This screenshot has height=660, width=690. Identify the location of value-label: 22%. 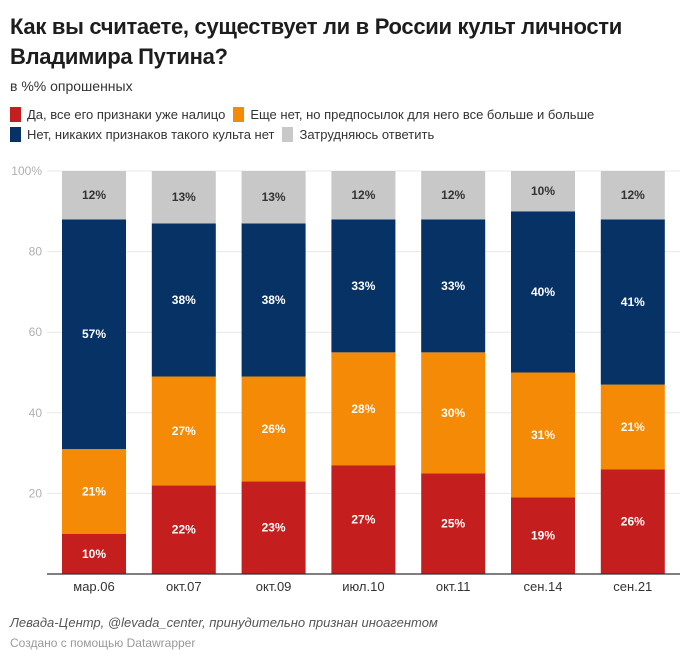
(184, 530).